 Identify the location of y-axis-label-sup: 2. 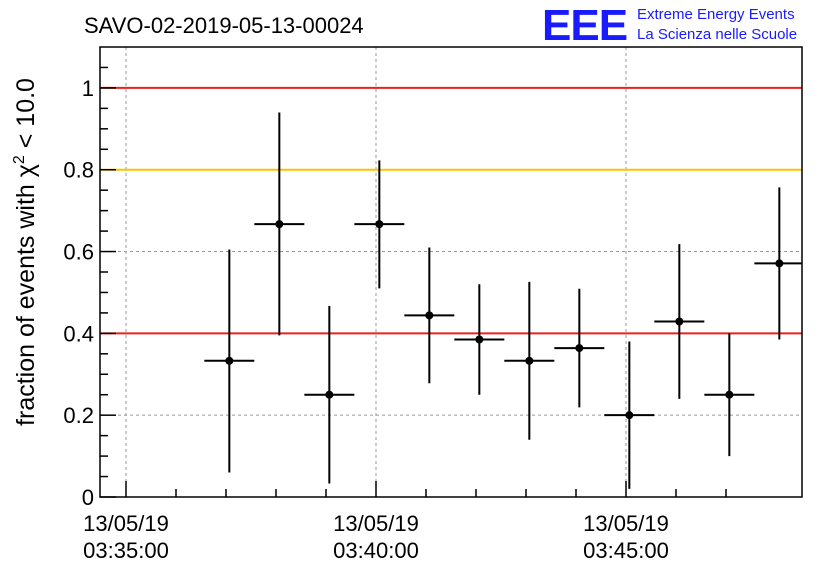
(19, 159).